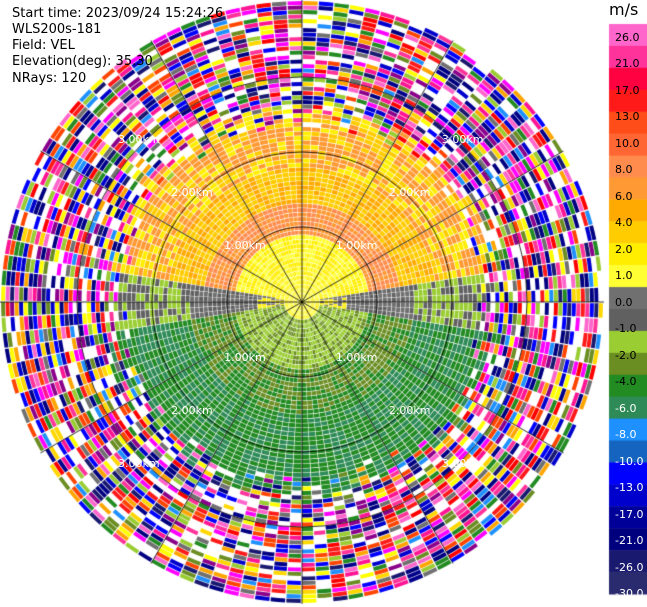  I want to click on colorbar-tick-label: 13.0, so click(627, 117).